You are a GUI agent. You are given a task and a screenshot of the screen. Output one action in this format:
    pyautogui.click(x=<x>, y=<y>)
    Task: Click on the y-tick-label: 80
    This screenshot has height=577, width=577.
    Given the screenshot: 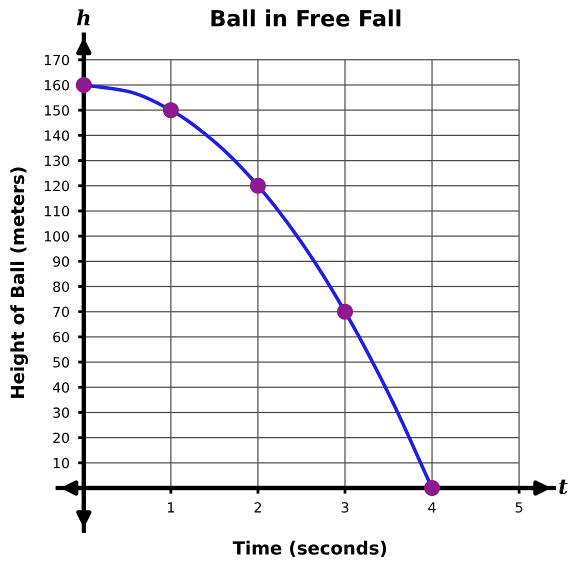 What is the action you would take?
    pyautogui.click(x=61, y=286)
    